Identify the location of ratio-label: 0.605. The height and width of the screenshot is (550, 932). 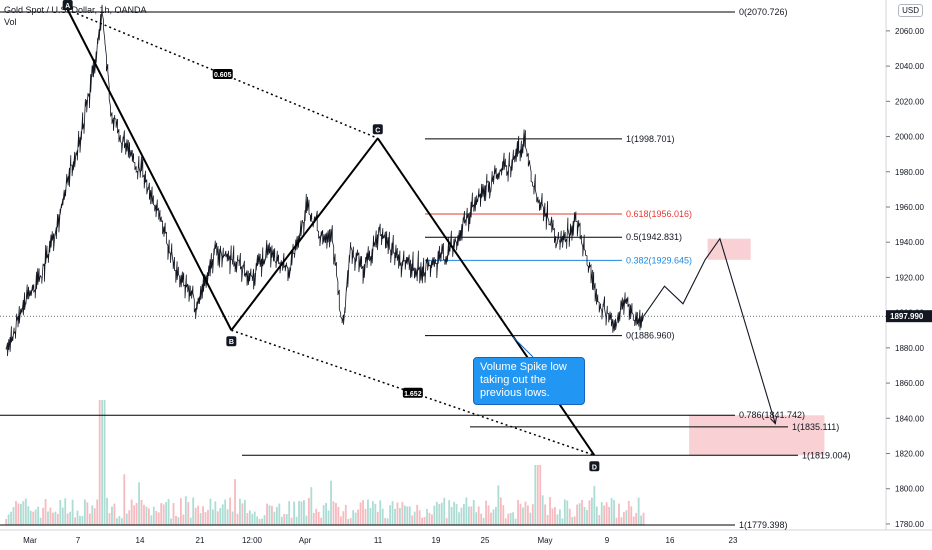
(223, 75).